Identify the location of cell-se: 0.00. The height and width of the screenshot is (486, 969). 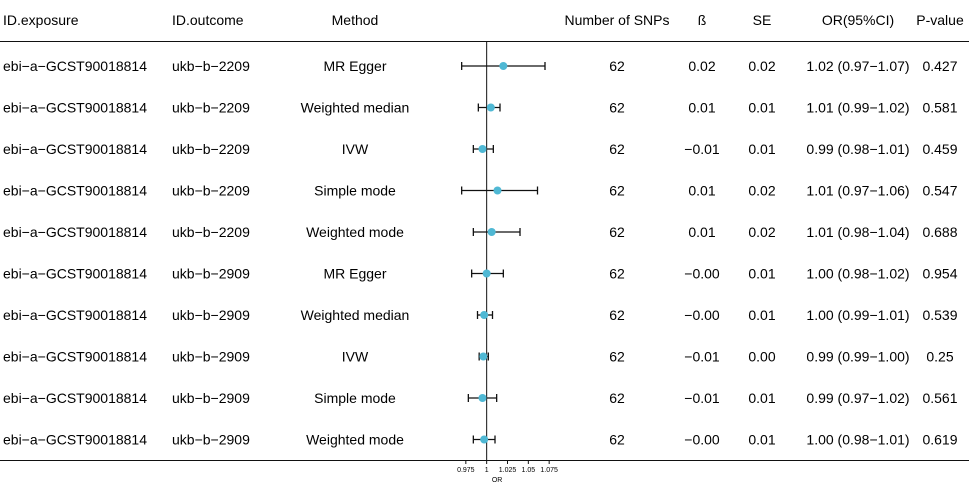
(761, 357).